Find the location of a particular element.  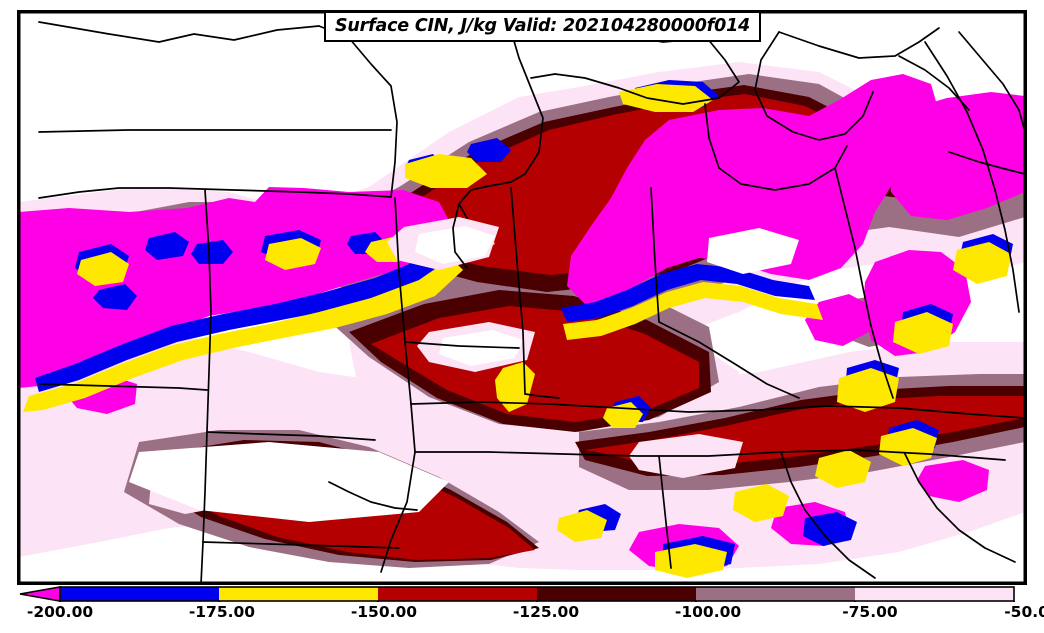

colorbar-tick-label-3: -125.00 is located at coordinates (546, 612).